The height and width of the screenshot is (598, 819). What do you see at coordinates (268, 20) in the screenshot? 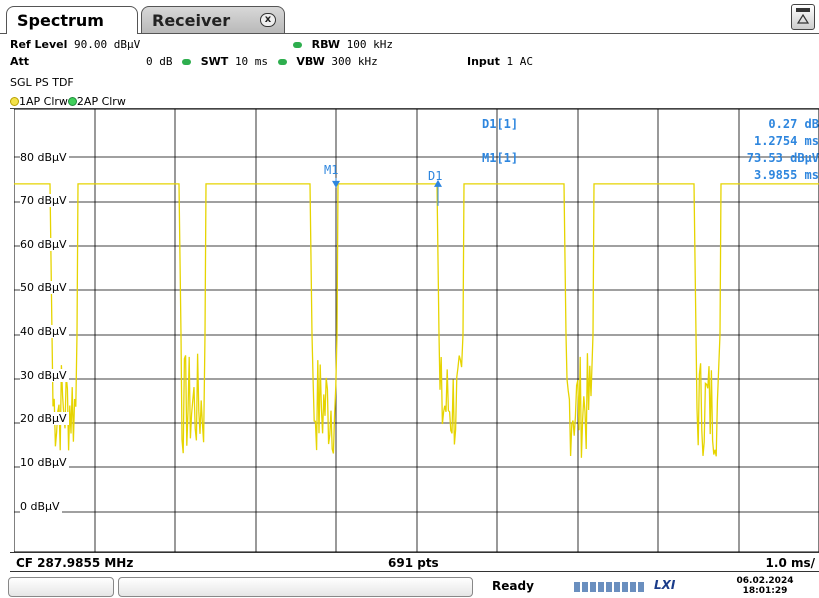
I see `close-icon: x` at bounding box center [268, 20].